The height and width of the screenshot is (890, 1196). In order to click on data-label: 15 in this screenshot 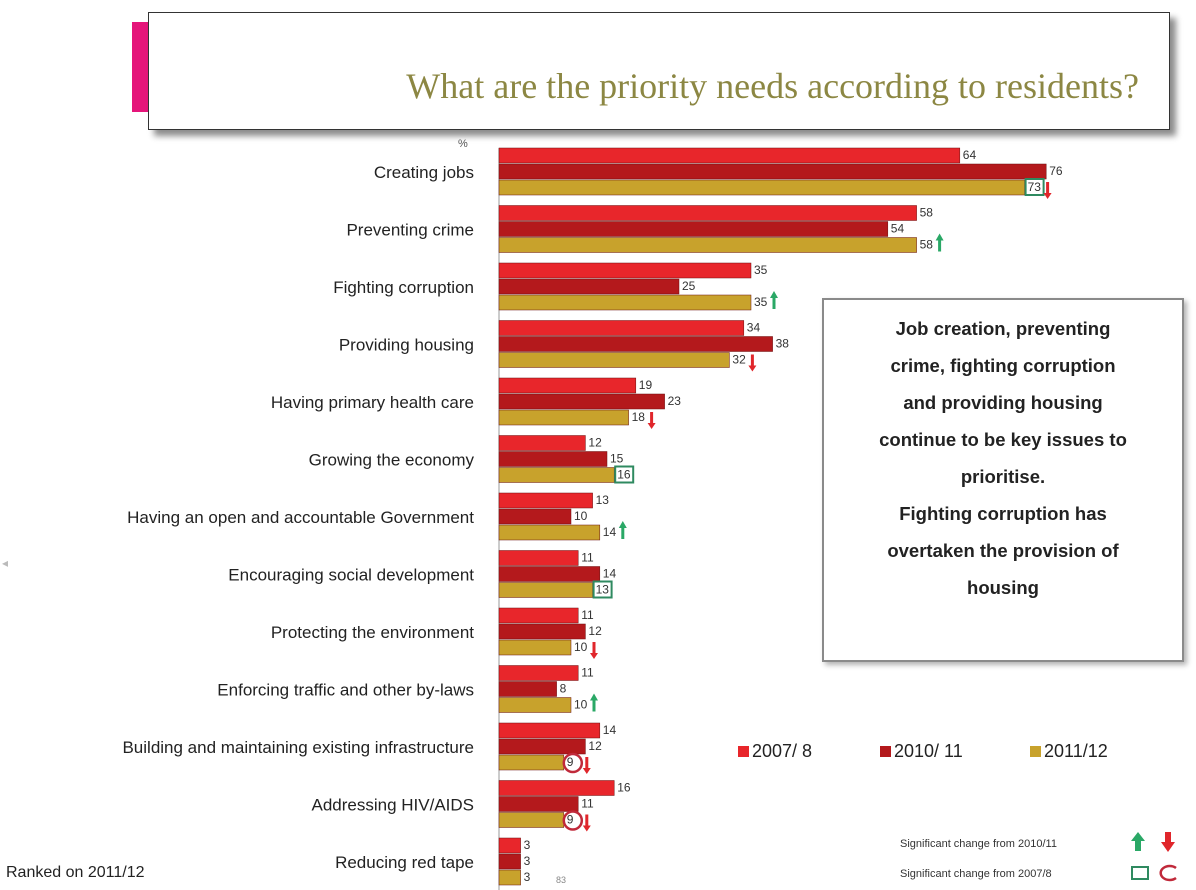, I will do `click(617, 459)`.